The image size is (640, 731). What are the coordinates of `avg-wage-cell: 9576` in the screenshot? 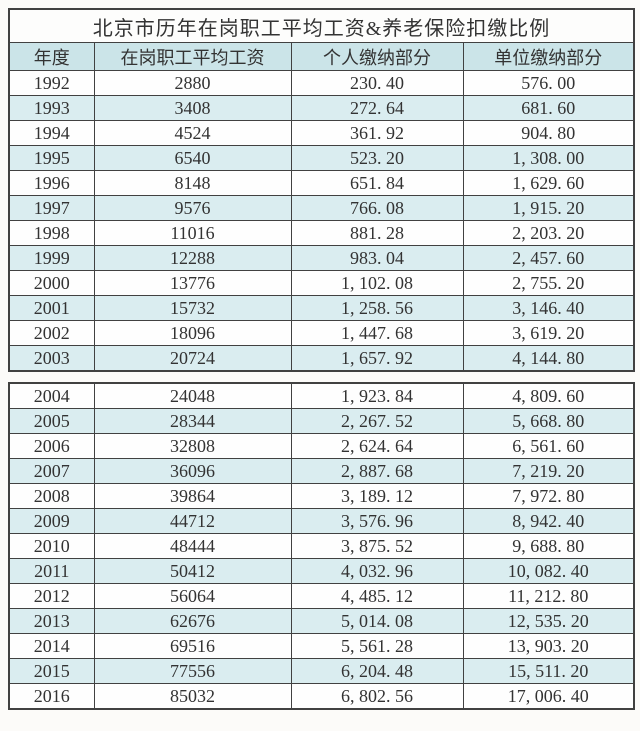 It's located at (192, 208).